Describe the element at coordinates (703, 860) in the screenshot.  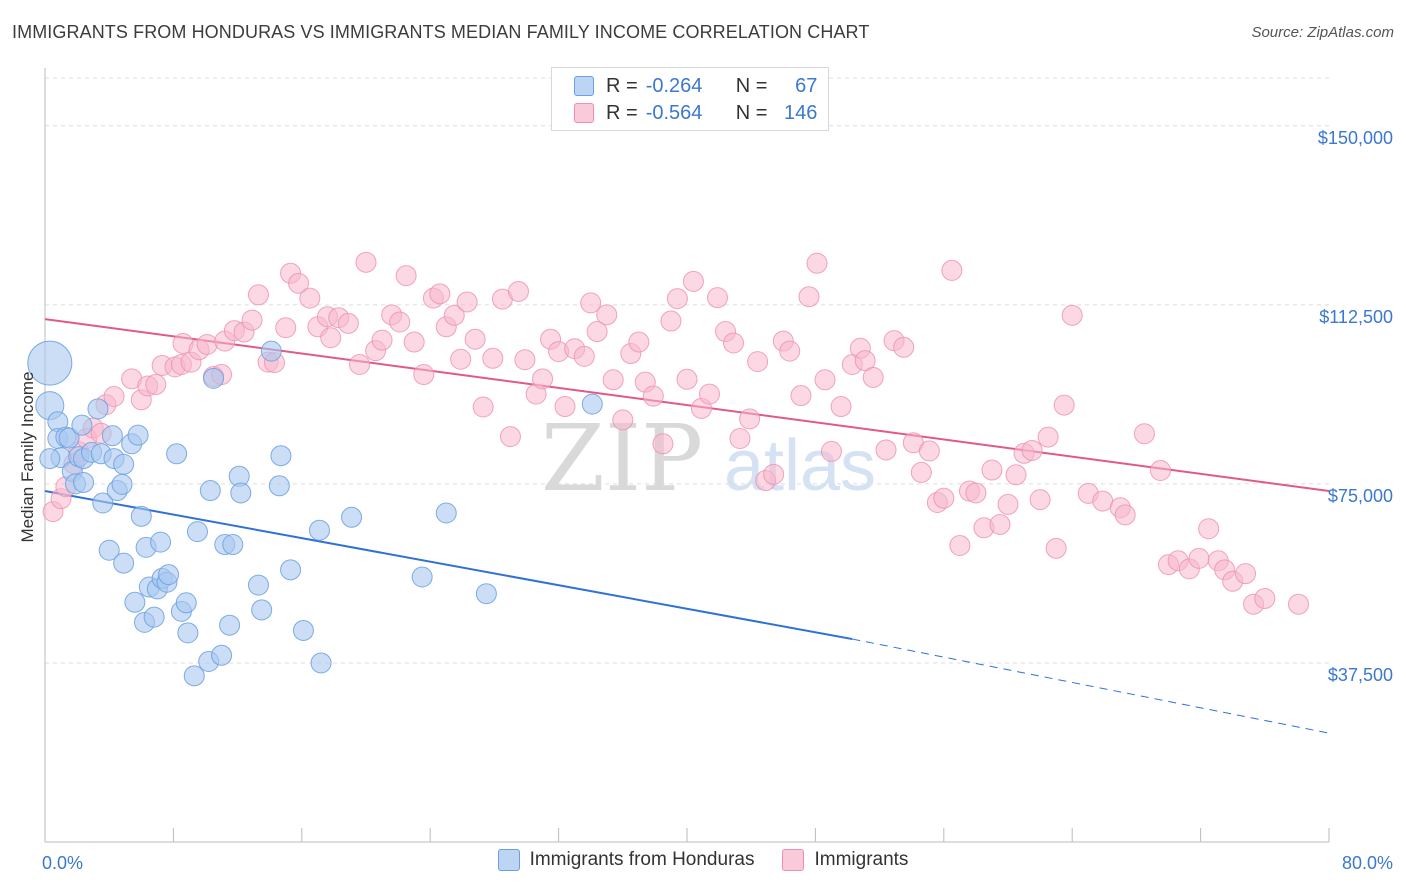
I see `series-legend: Immigrants from Honduras Immigrants` at that location.